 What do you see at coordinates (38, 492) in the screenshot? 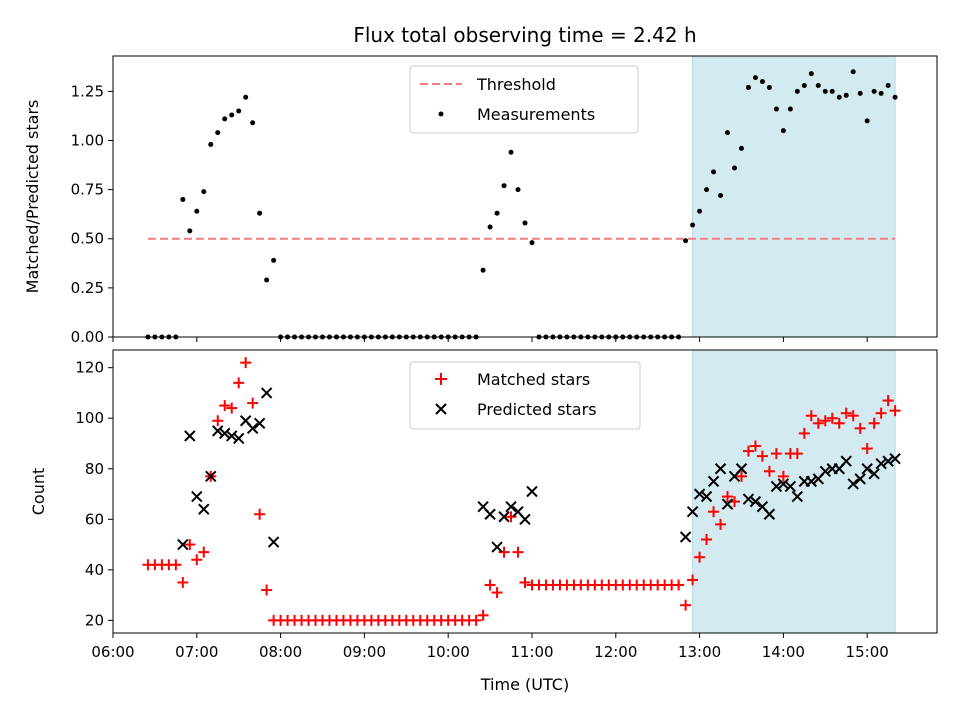
I see `bottom-y-axis-label: Count` at bounding box center [38, 492].